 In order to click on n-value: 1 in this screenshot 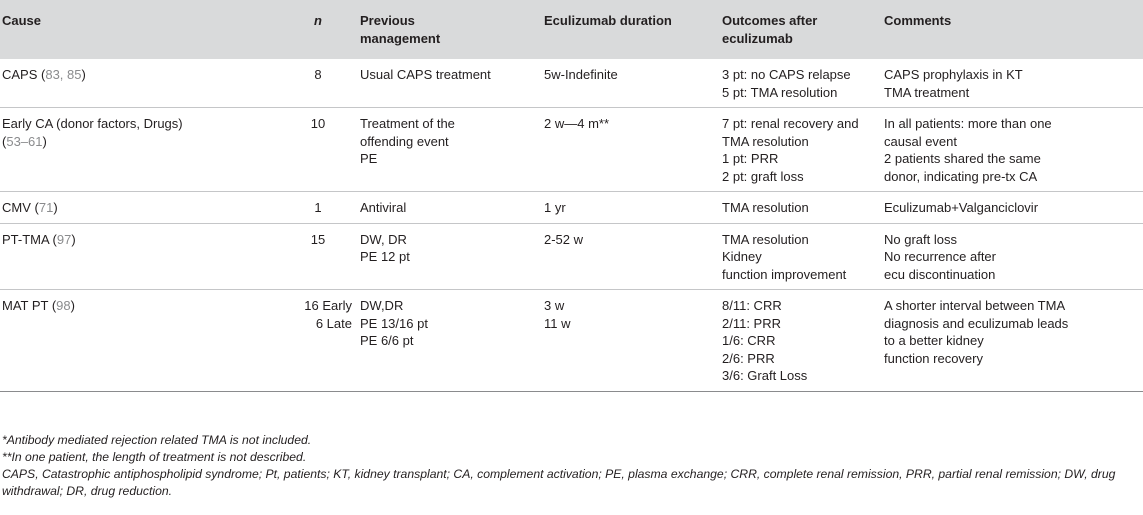, I will do `click(318, 207)`.